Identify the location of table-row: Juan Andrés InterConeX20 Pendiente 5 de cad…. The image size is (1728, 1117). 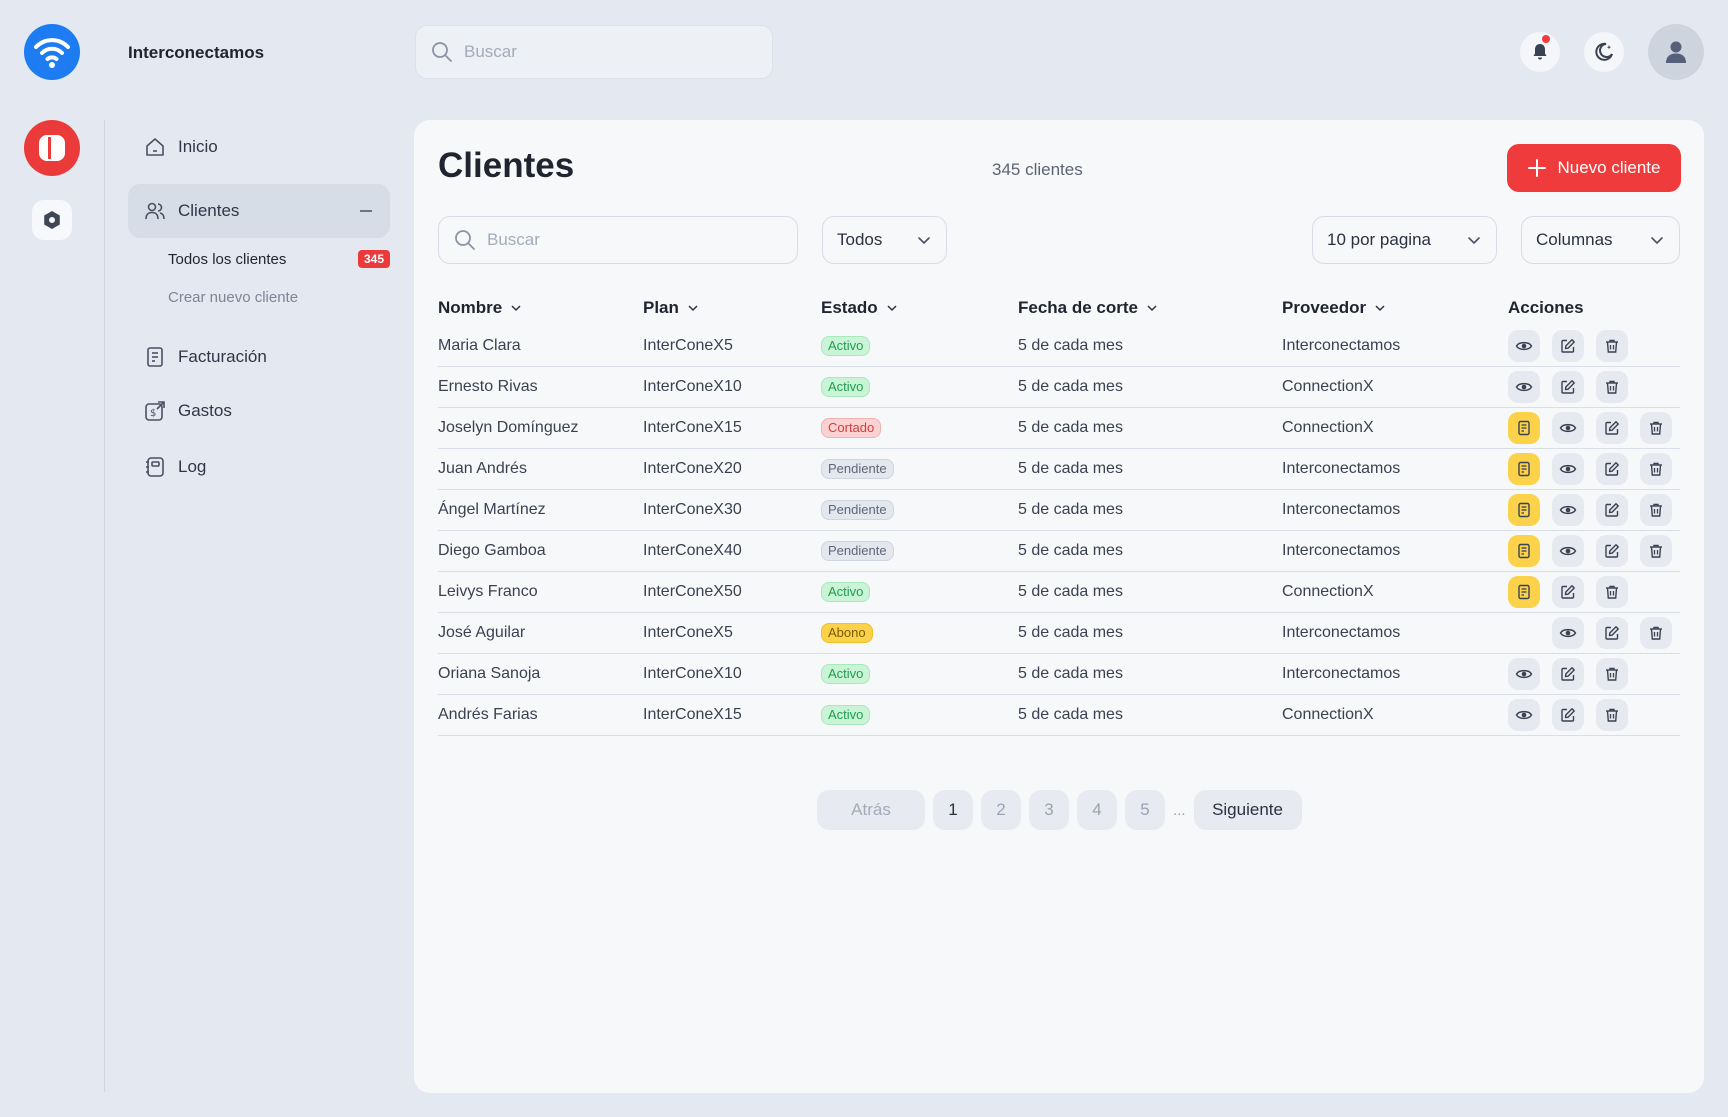
(1059, 469).